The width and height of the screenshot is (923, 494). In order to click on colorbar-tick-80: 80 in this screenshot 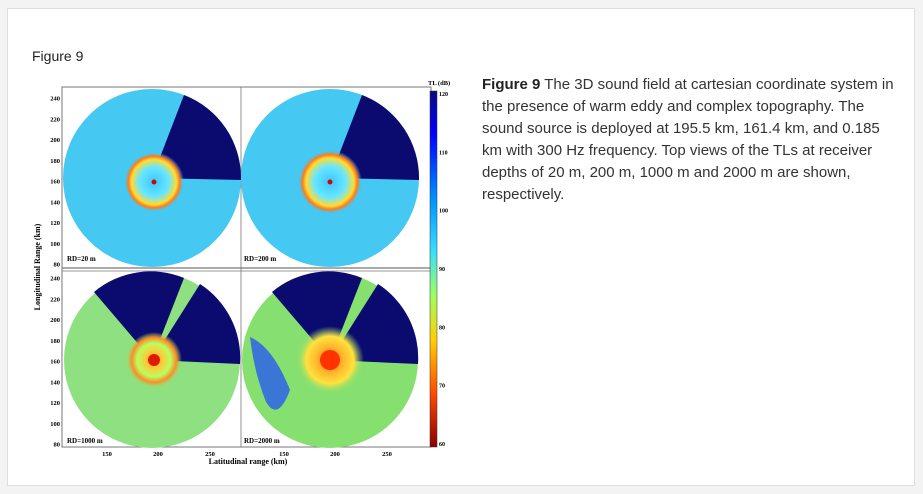, I will do `click(442, 328)`.